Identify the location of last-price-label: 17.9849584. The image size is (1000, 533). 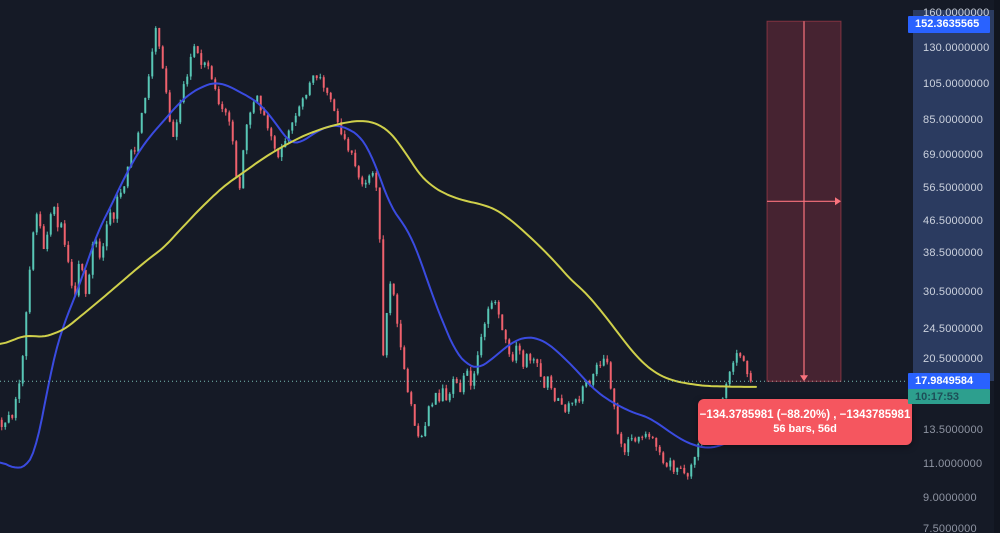
(949, 381).